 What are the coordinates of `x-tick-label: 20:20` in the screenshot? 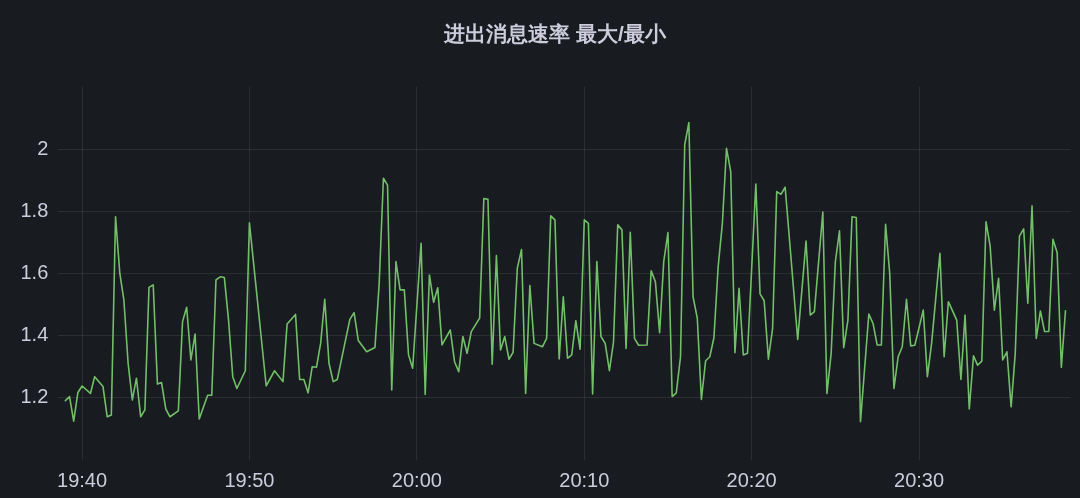 It's located at (751, 479).